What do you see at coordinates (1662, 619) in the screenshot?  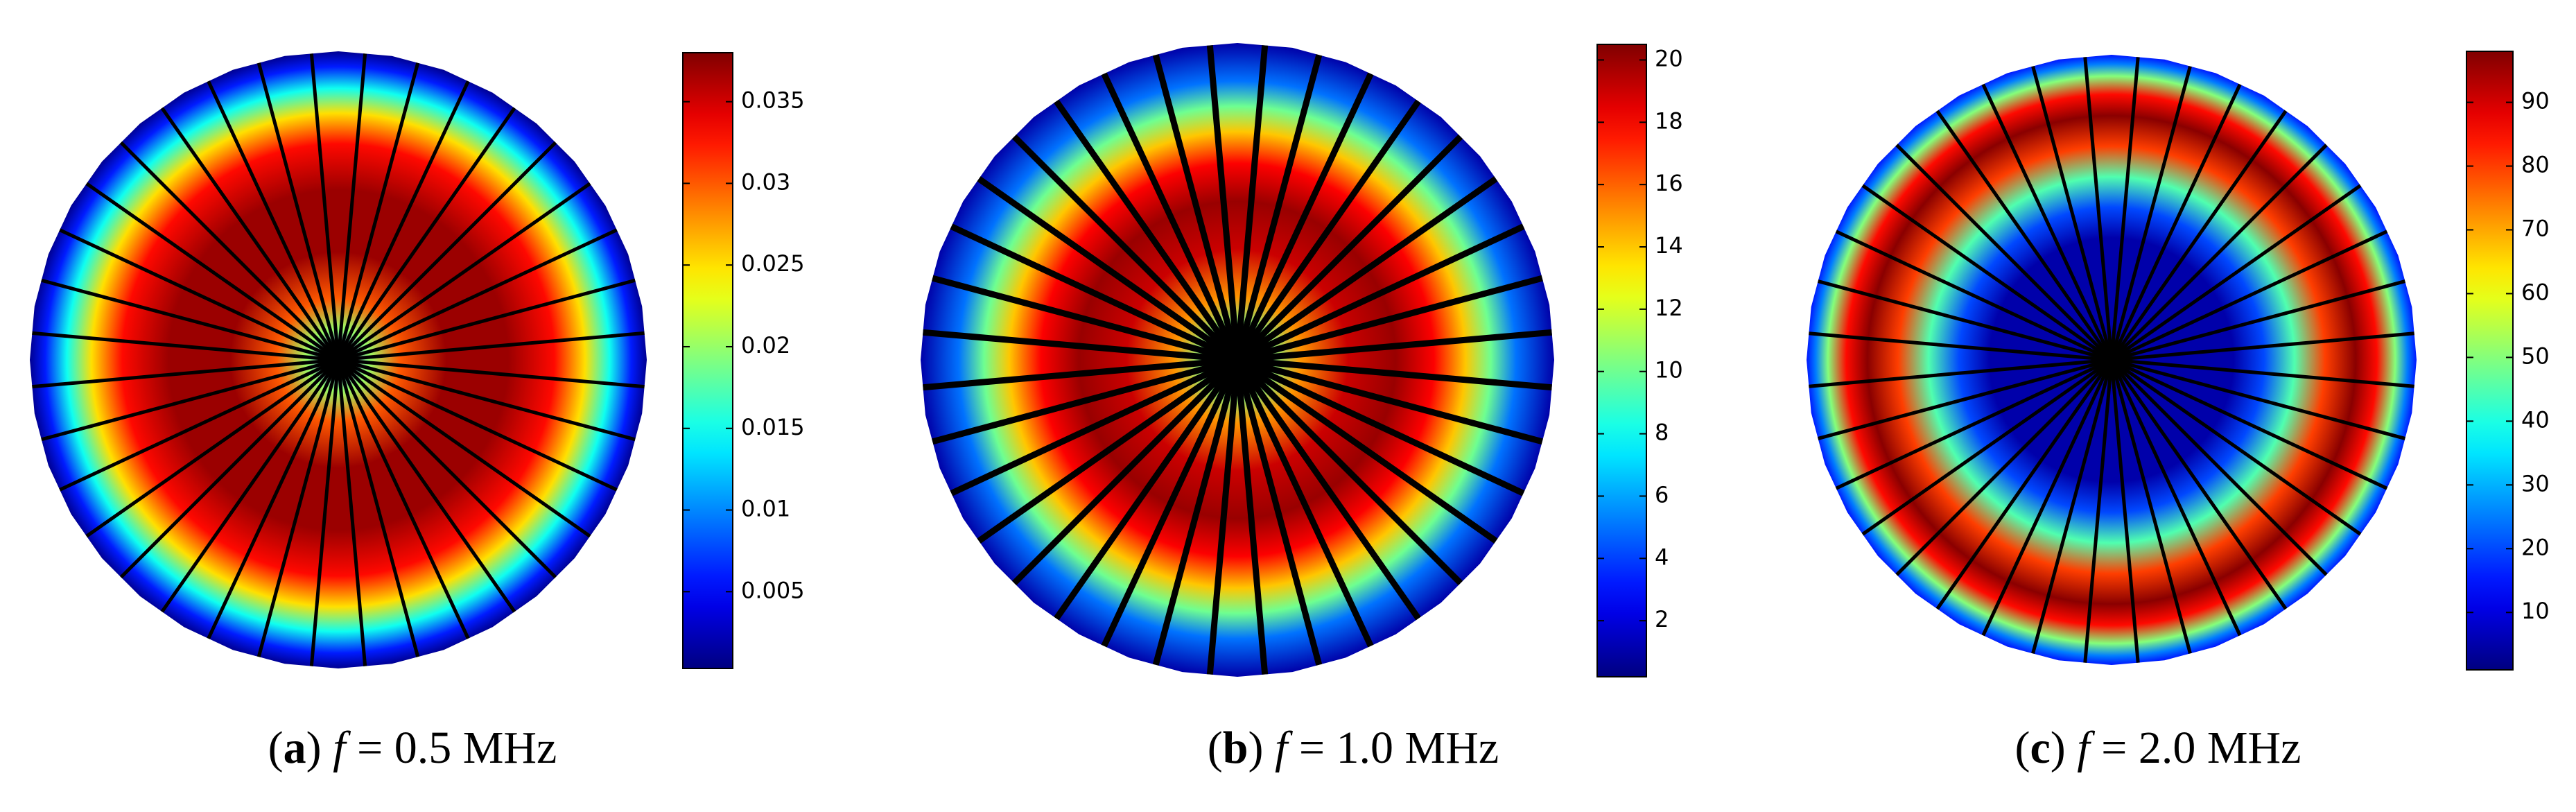 I see `colorbar-tick-label: 2` at bounding box center [1662, 619].